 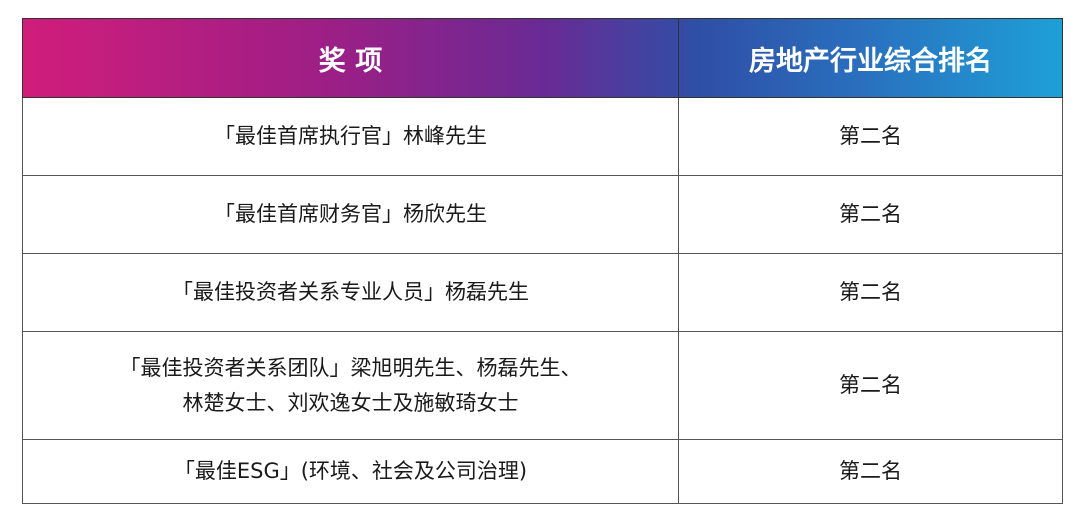 I want to click on award-line: 林楚女士、刘欢逸女士及施敏琦女士, so click(x=350, y=402).